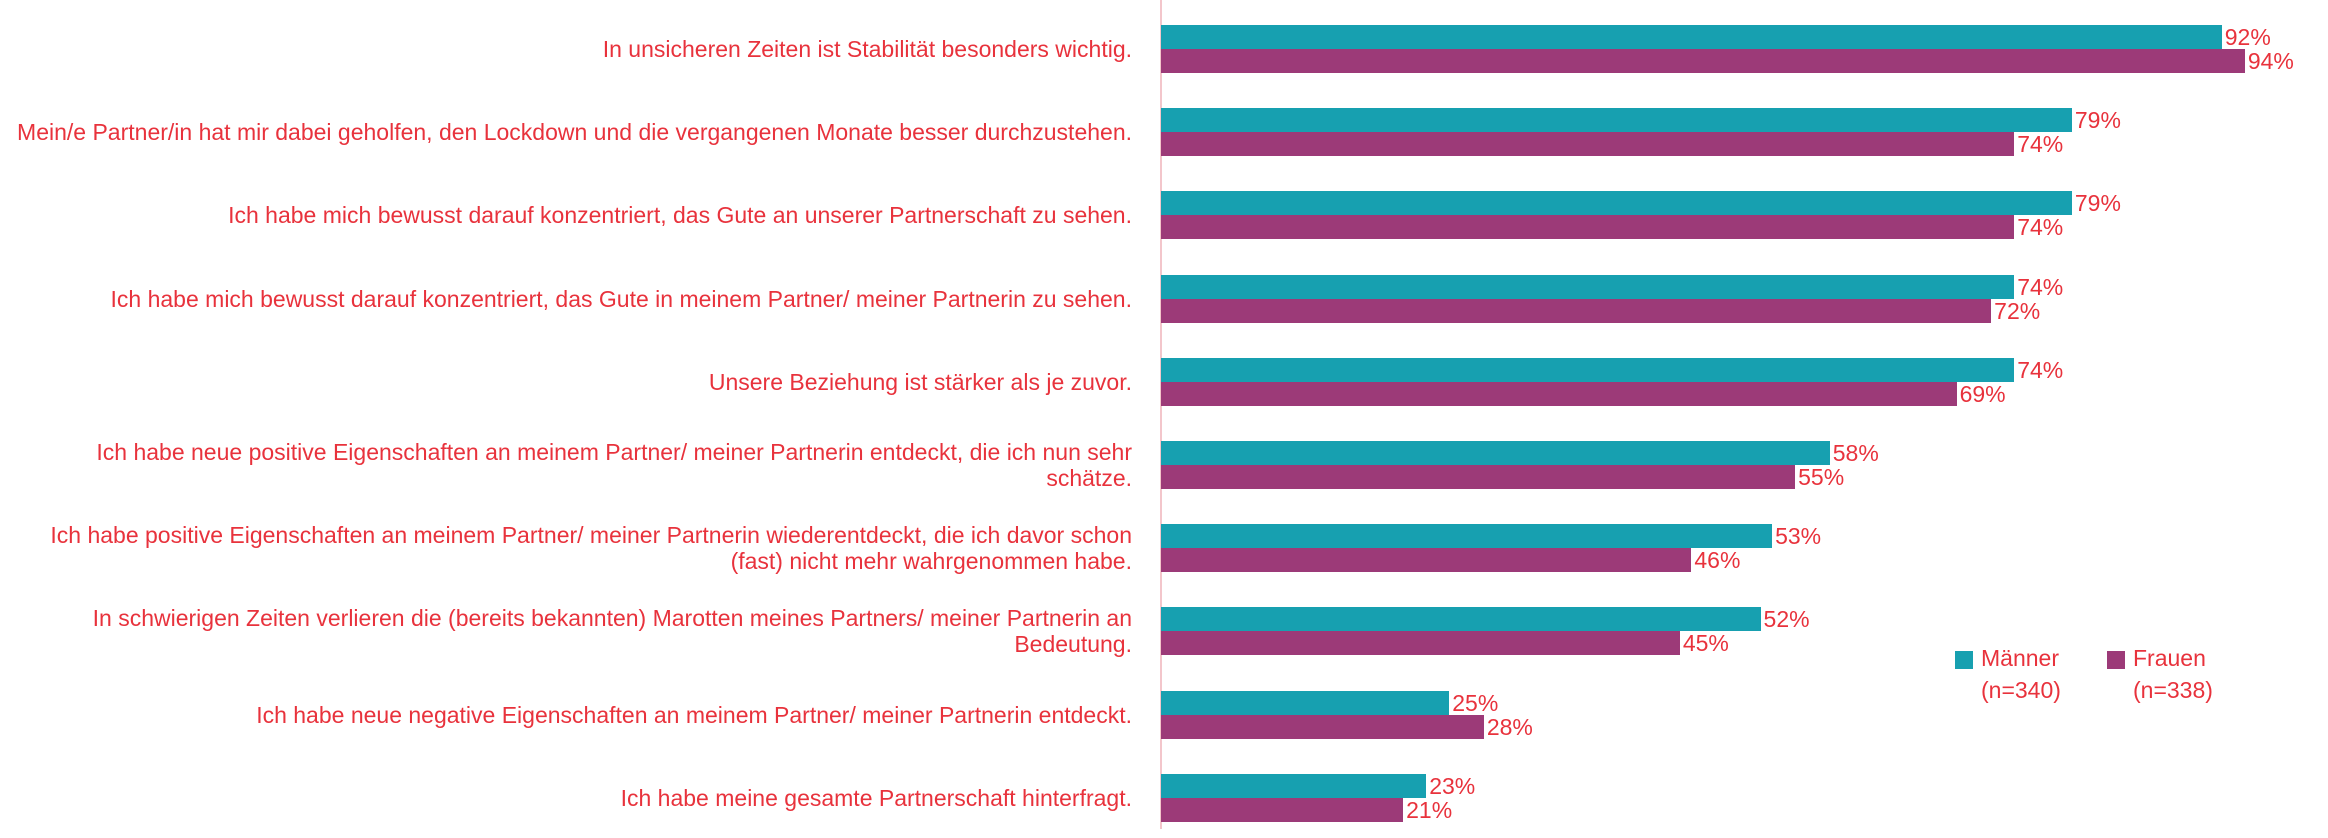 The image size is (2328, 838). I want to click on value-label: 25%, so click(1475, 702).